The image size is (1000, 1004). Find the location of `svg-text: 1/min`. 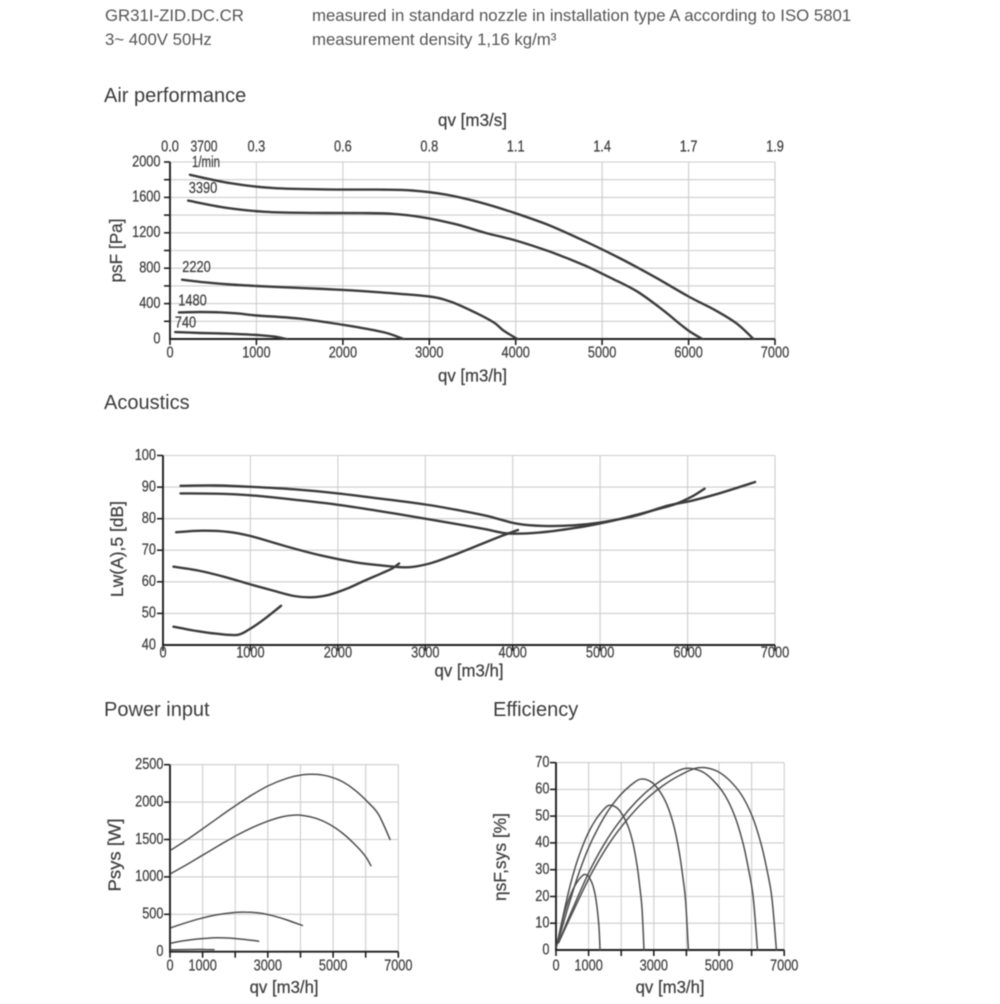

svg-text: 1/min is located at coordinates (206, 162).